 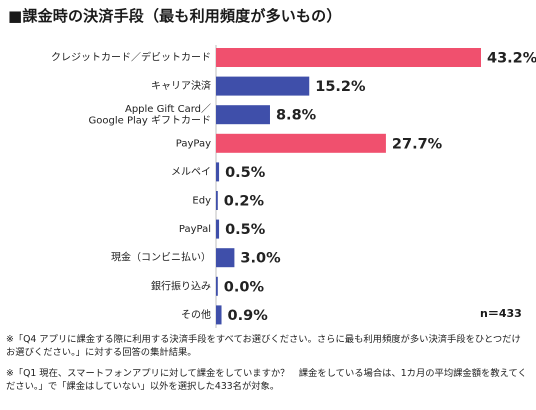 I want to click on value-label: 3.0%, so click(x=260, y=259).